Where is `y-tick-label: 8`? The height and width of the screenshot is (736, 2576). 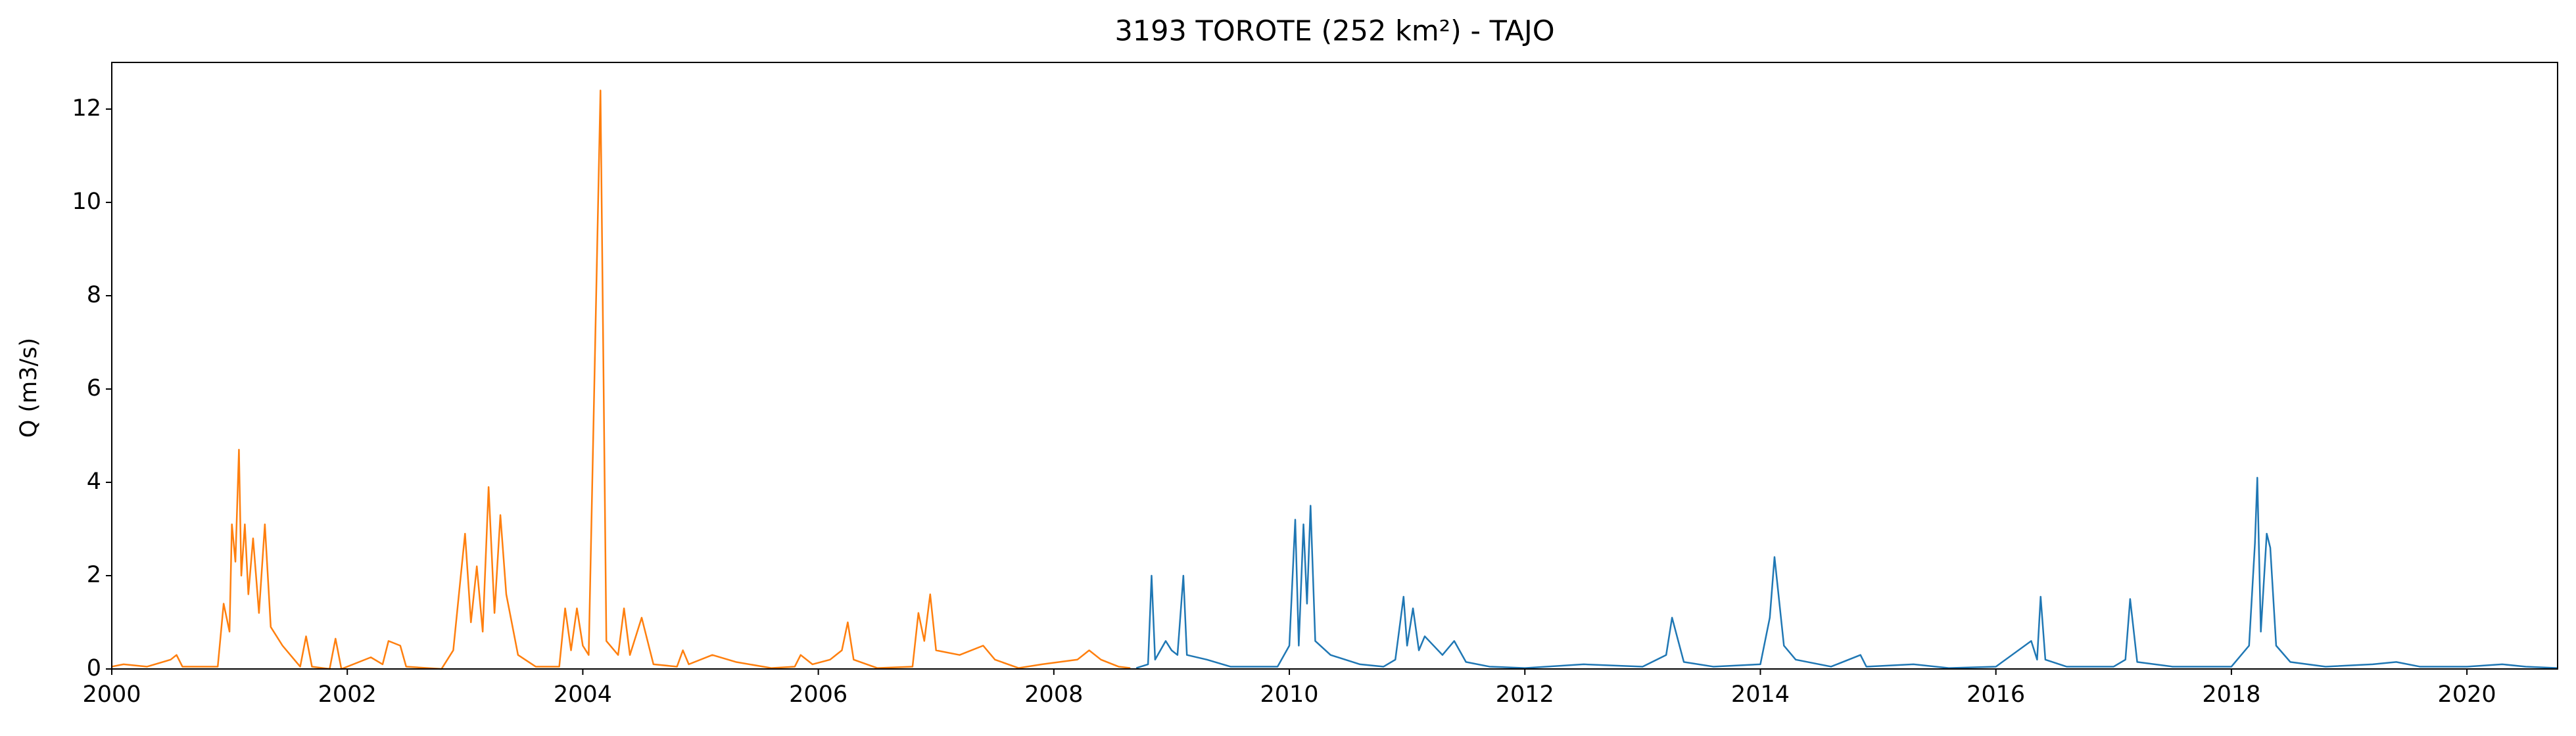 y-tick-label: 8 is located at coordinates (94, 295).